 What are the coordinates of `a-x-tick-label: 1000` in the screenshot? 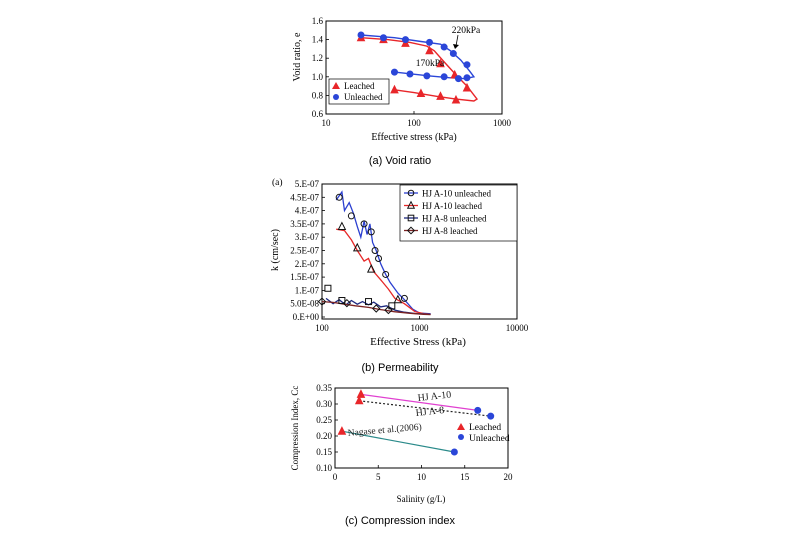 It's located at (502, 123).